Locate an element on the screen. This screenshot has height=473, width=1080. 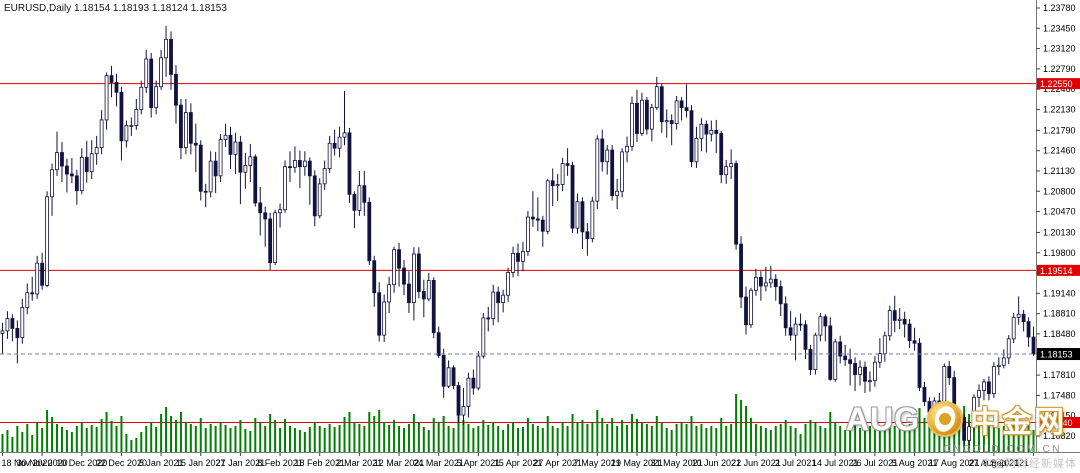
price-axis-label: 1.21130 is located at coordinates (1059, 171).